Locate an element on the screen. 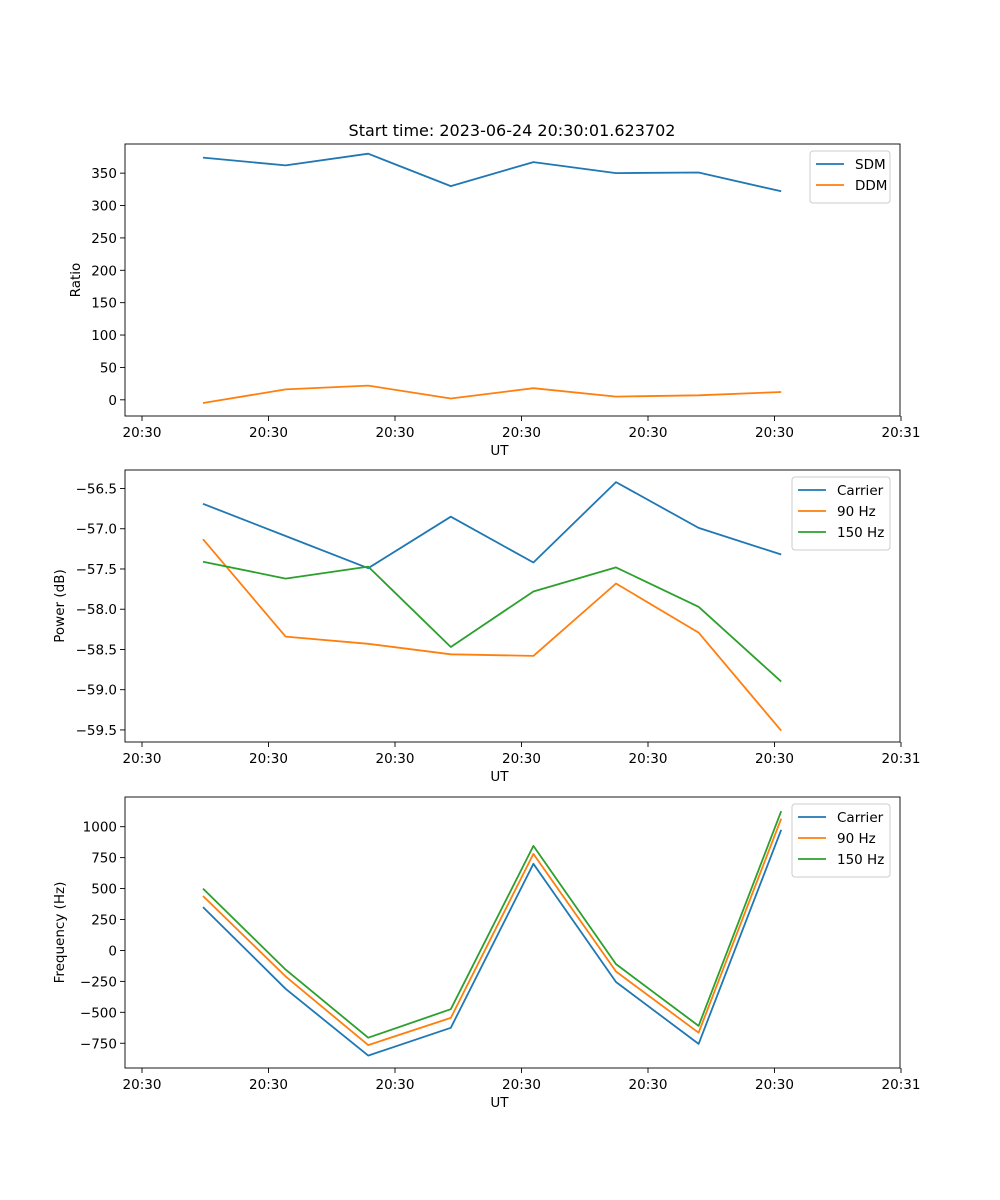 Image resolution: width=1000 pixels, height=1200 pixels. y-tick-label: 300 is located at coordinates (104, 207).